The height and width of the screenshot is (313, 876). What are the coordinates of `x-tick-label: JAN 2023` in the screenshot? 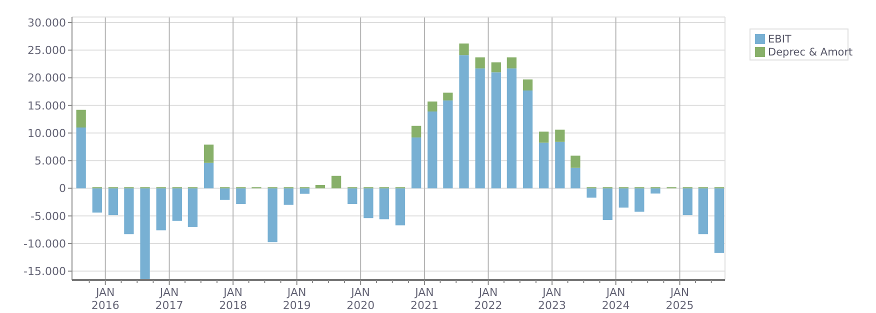 It's located at (552, 299).